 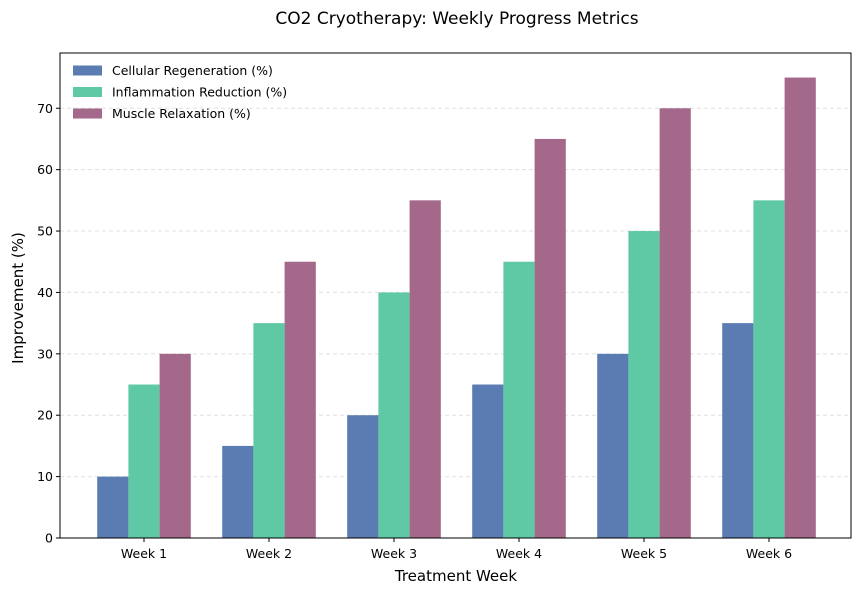 I want to click on y-tick-label: 0, so click(x=49, y=538).